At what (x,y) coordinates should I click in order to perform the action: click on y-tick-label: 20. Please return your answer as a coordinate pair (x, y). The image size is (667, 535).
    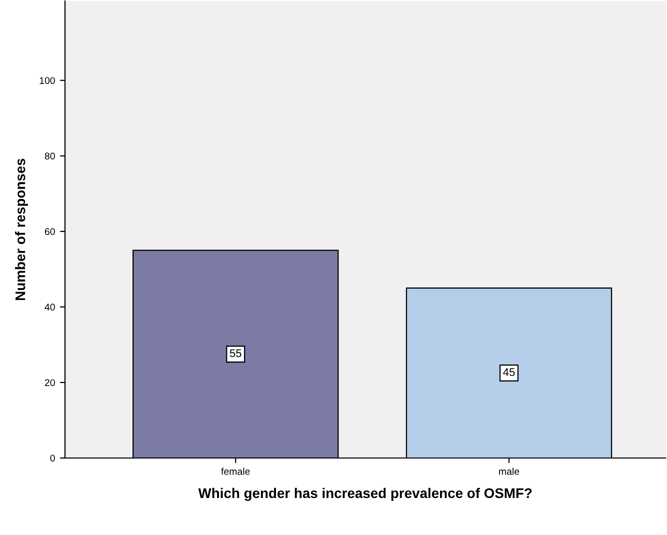
    Looking at the image, I should click on (49, 382).